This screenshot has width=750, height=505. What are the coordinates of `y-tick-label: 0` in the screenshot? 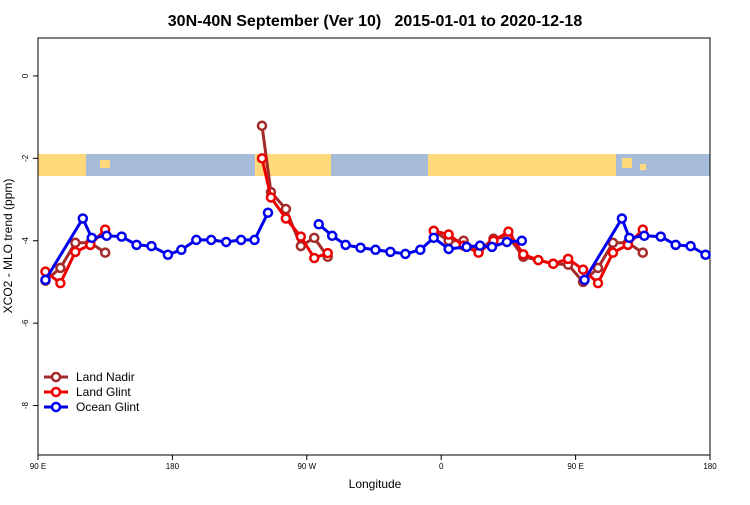 It's located at (25, 75).